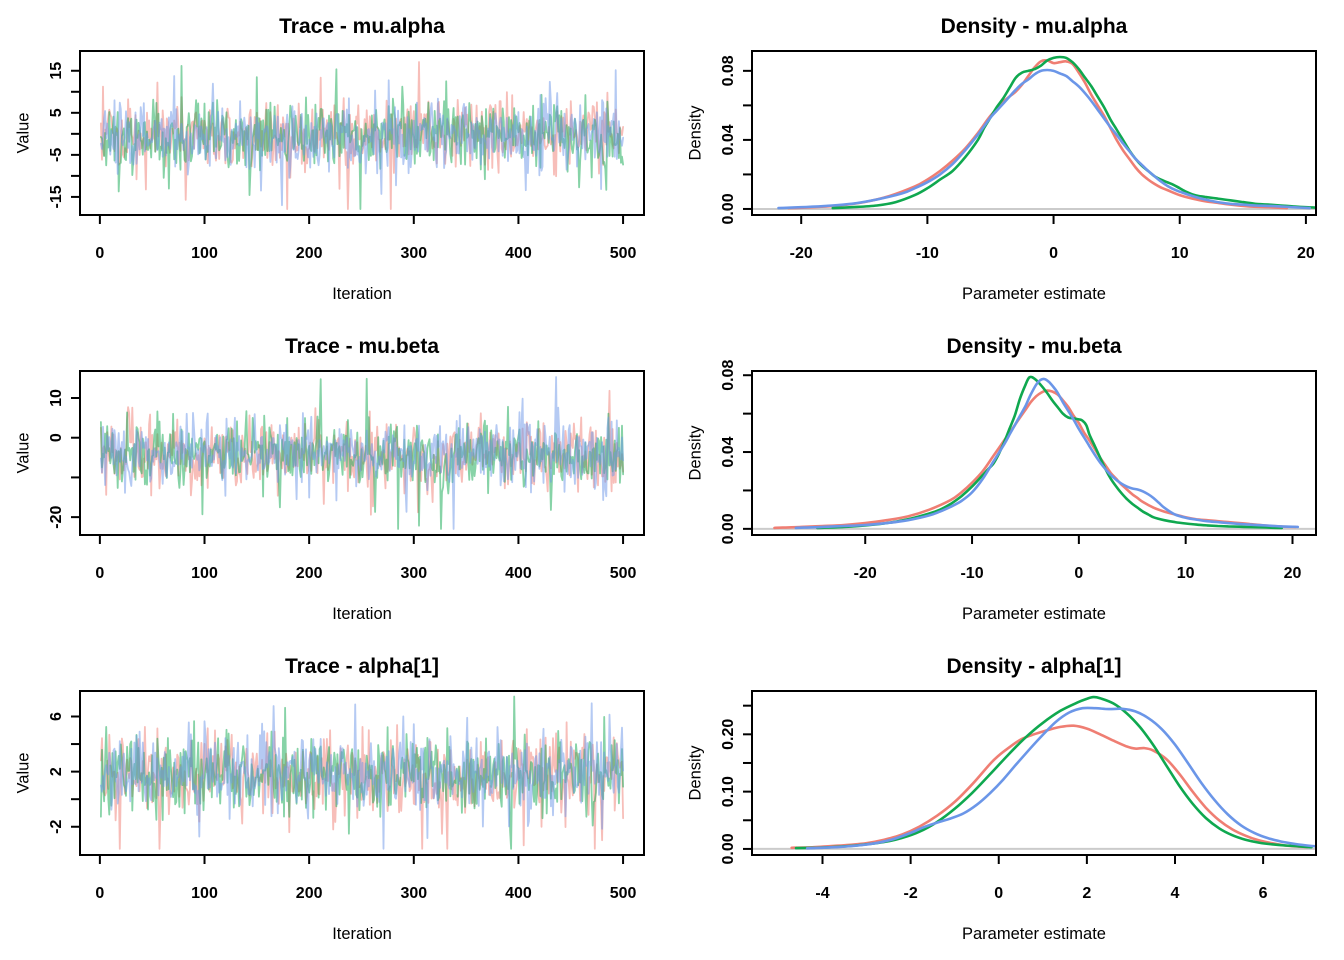 This screenshot has width=1344, height=960. Describe the element at coordinates (309, 893) in the screenshot. I see `x-tick-label: 200` at that location.